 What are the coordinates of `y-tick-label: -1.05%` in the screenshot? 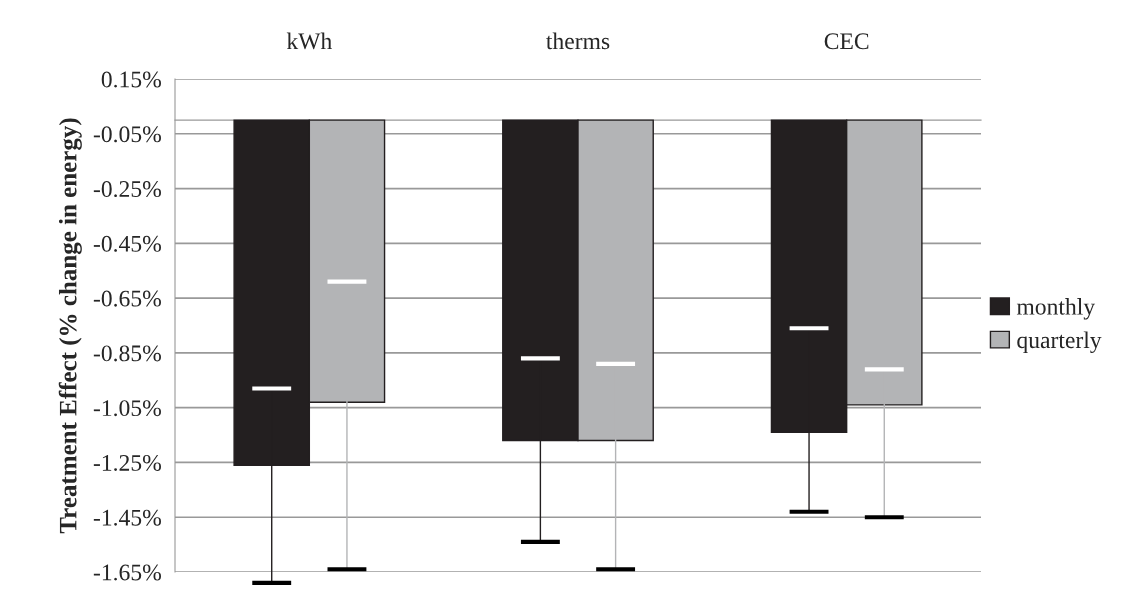 It's located at (127, 408).